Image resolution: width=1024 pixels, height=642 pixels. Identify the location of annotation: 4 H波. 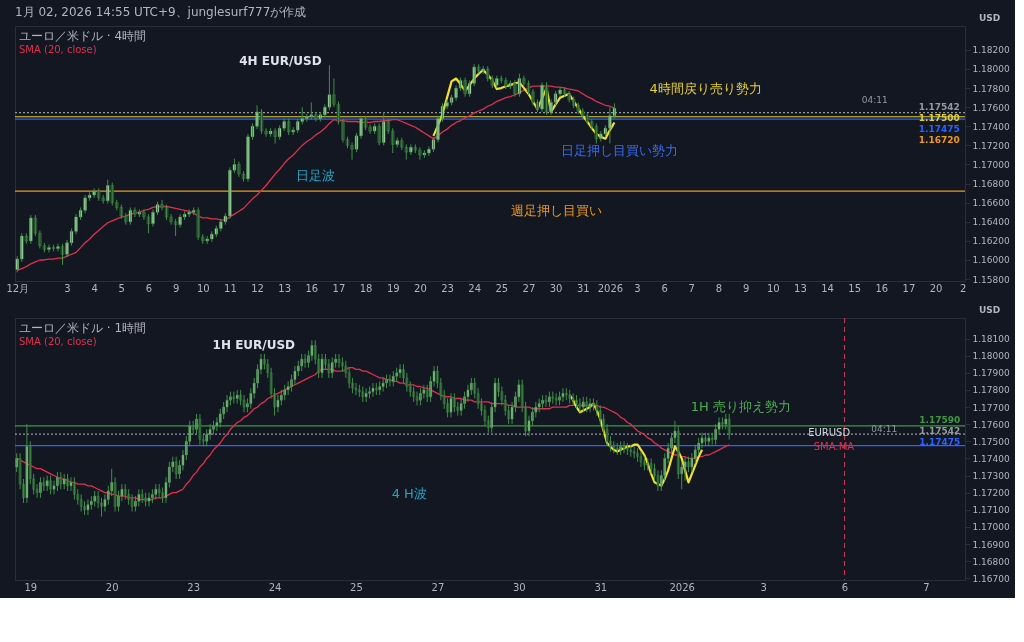
(409, 493).